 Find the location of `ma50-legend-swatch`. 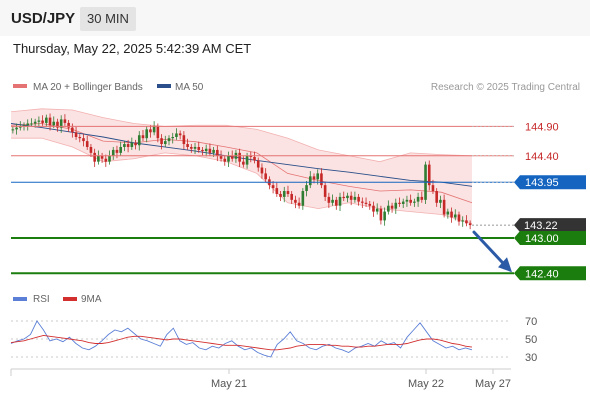

ma50-legend-swatch is located at coordinates (164, 86).